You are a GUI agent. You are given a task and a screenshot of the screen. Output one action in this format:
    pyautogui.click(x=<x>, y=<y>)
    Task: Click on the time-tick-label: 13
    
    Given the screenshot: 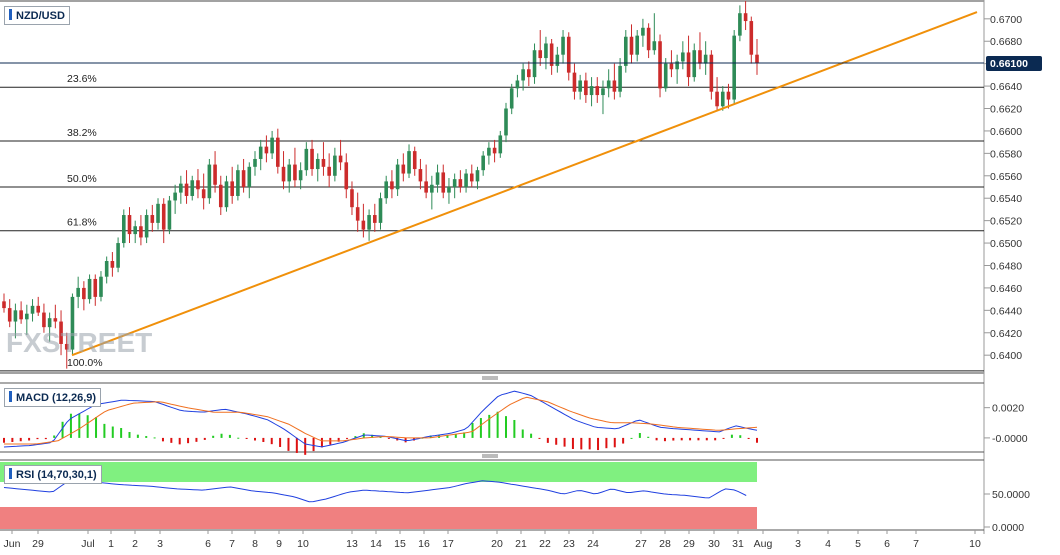 What is the action you would take?
    pyautogui.click(x=352, y=544)
    